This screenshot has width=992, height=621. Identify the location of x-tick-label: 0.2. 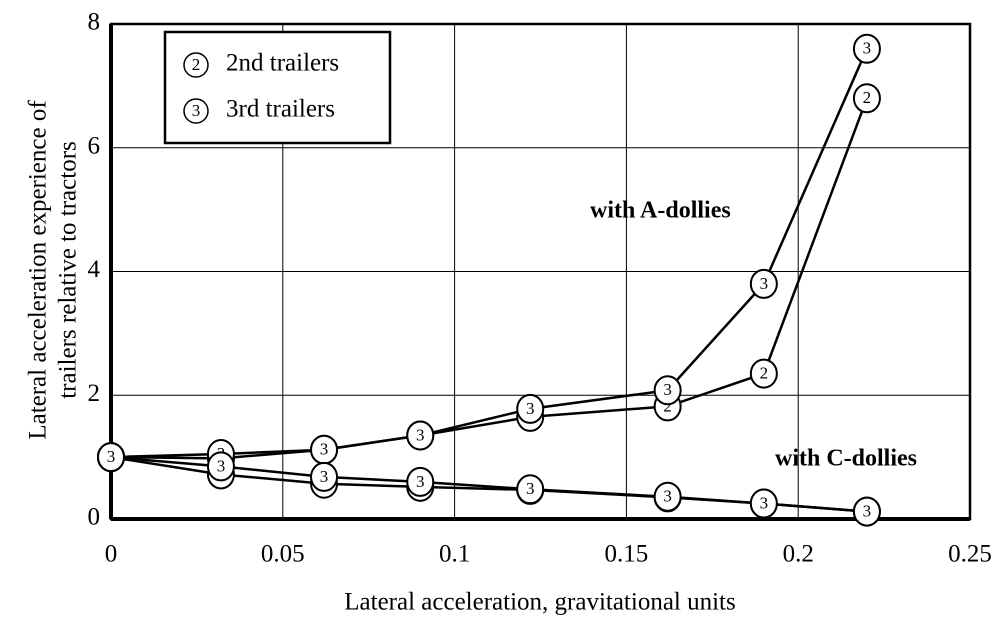
(798, 554).